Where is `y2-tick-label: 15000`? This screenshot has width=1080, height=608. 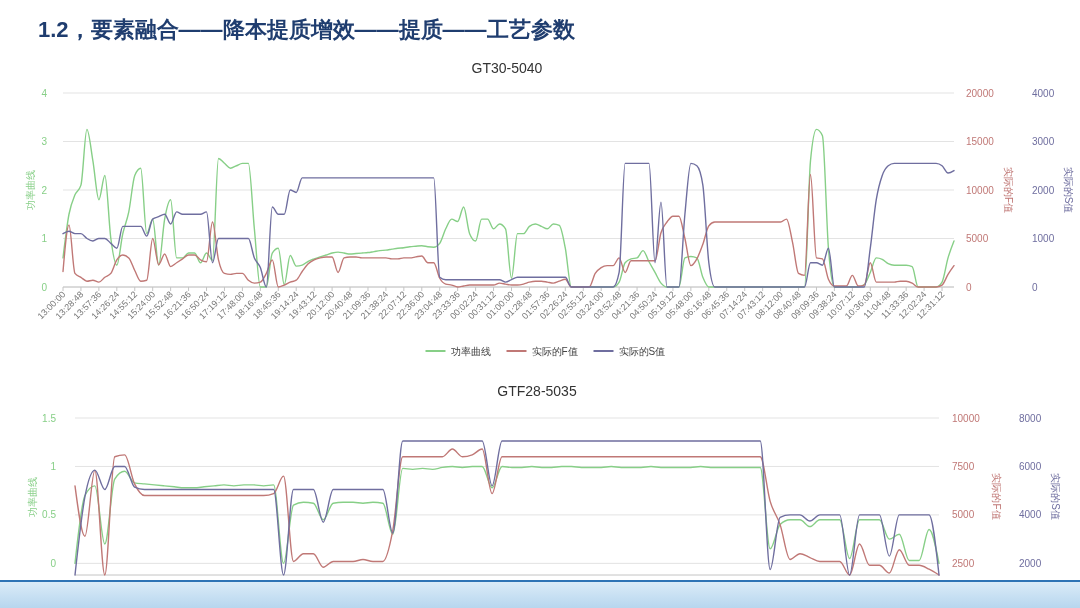
y2-tick-label: 15000 is located at coordinates (980, 141).